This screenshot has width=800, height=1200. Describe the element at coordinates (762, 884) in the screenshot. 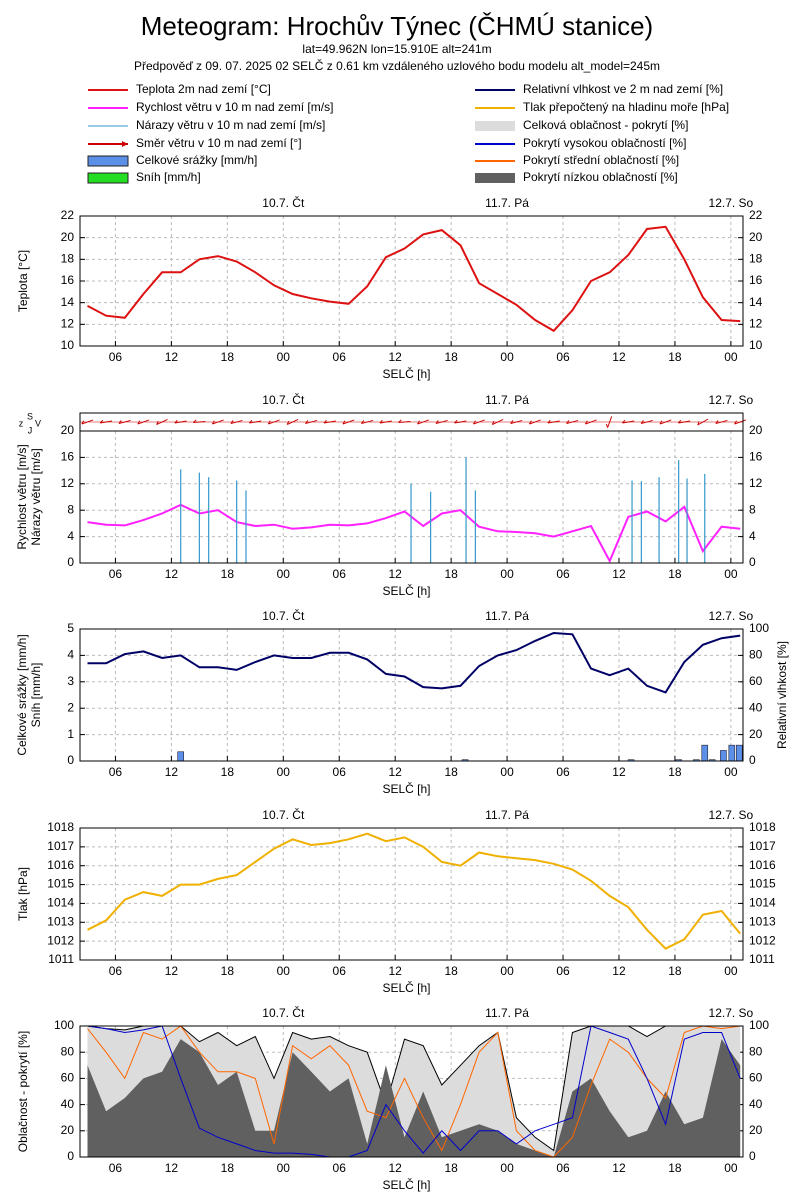

I see `y-tick-label-right: 1015` at that location.